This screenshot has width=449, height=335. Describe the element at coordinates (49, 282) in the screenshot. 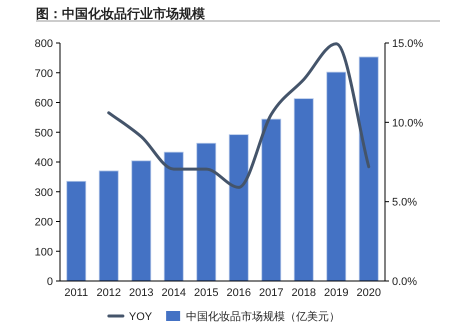

I see `y-tick-label: 0` at that location.